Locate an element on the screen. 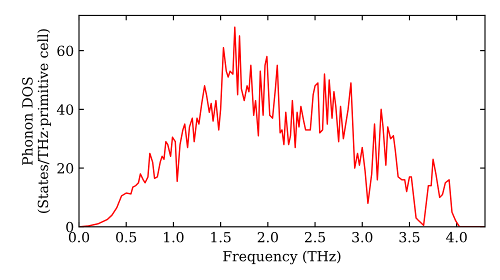 The image size is (500, 280). x-tick-label: 3.0 is located at coordinates (362, 237).